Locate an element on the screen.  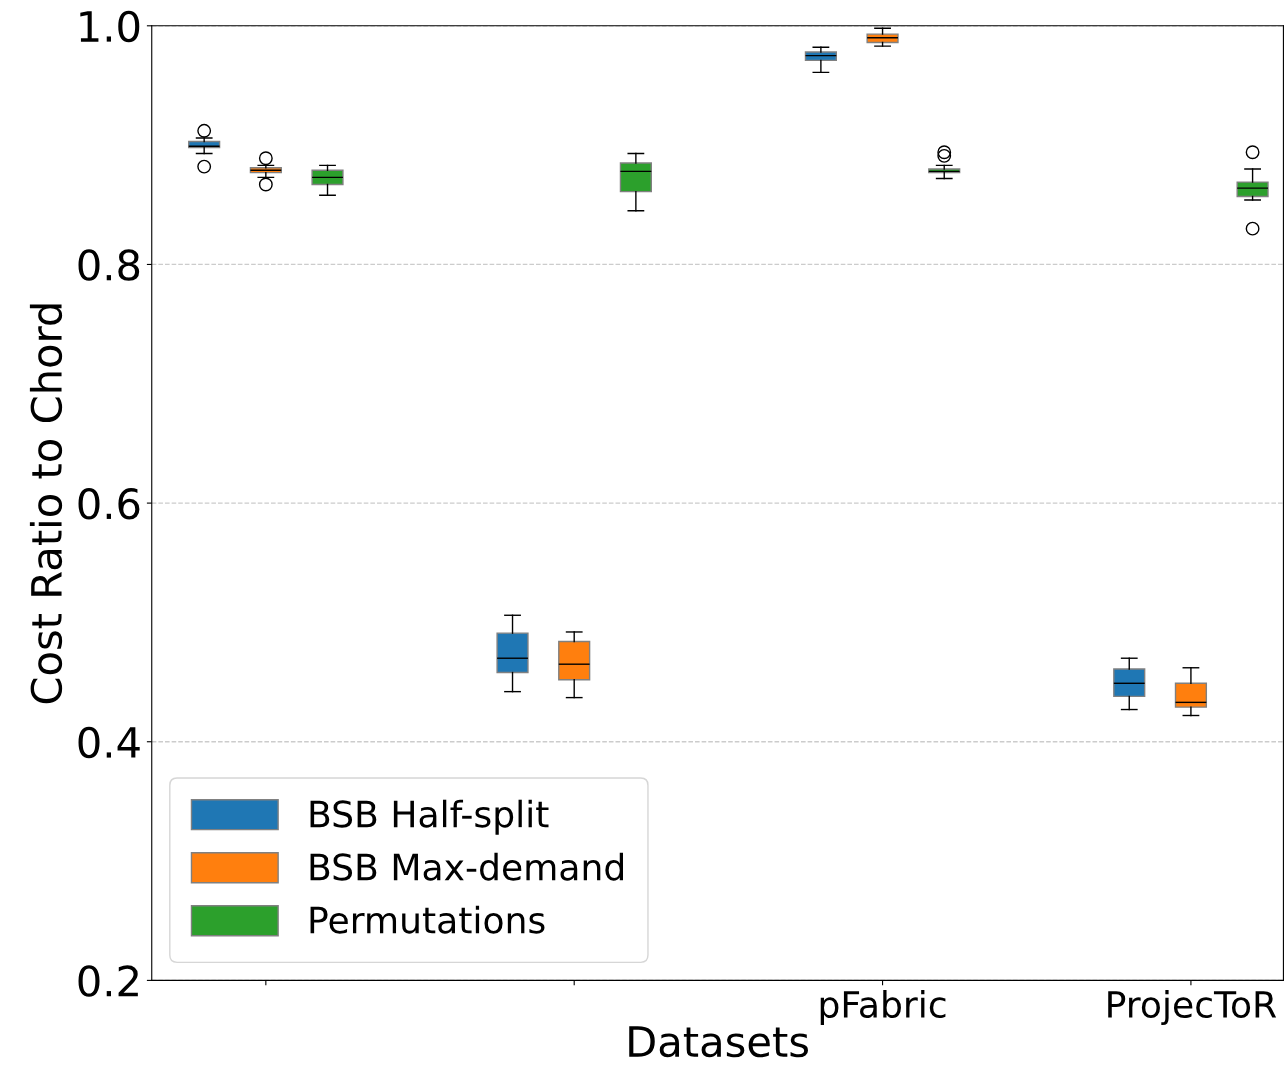
x-tick-label: ProjecToR is located at coordinates (1192, 1008).